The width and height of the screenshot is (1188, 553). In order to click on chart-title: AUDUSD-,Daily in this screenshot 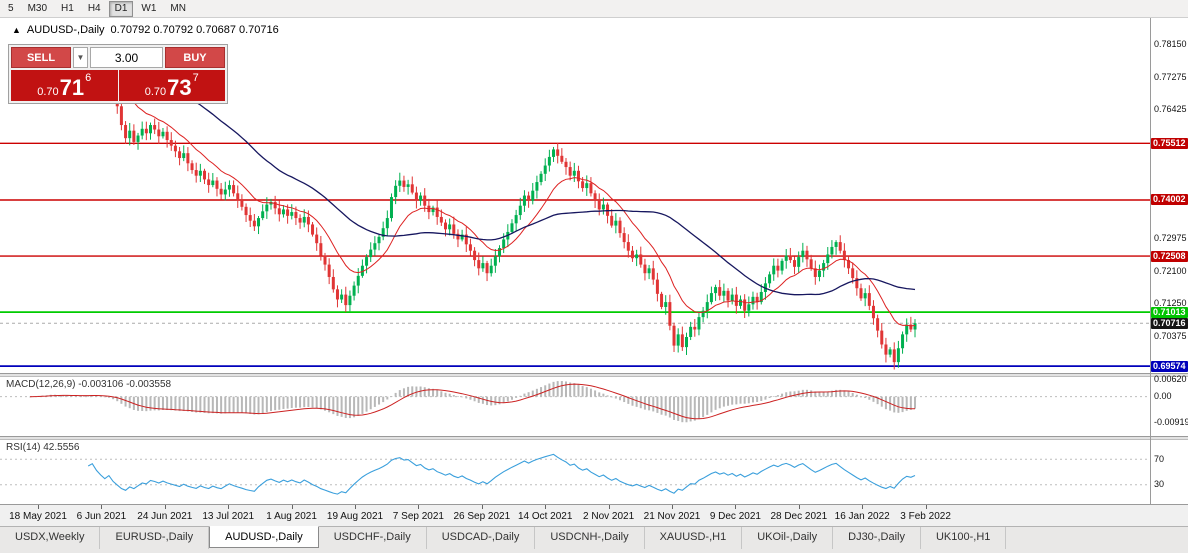, I will do `click(65, 30)`.